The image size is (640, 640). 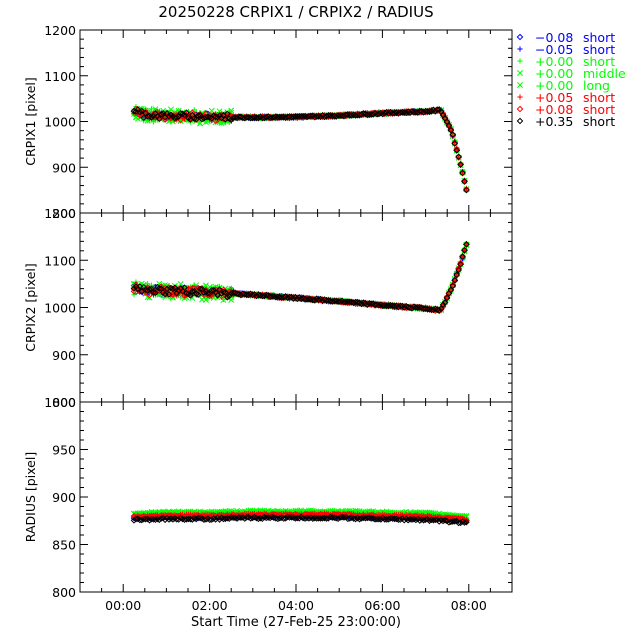 I want to click on y-tick-label: 850, so click(x=64, y=545).